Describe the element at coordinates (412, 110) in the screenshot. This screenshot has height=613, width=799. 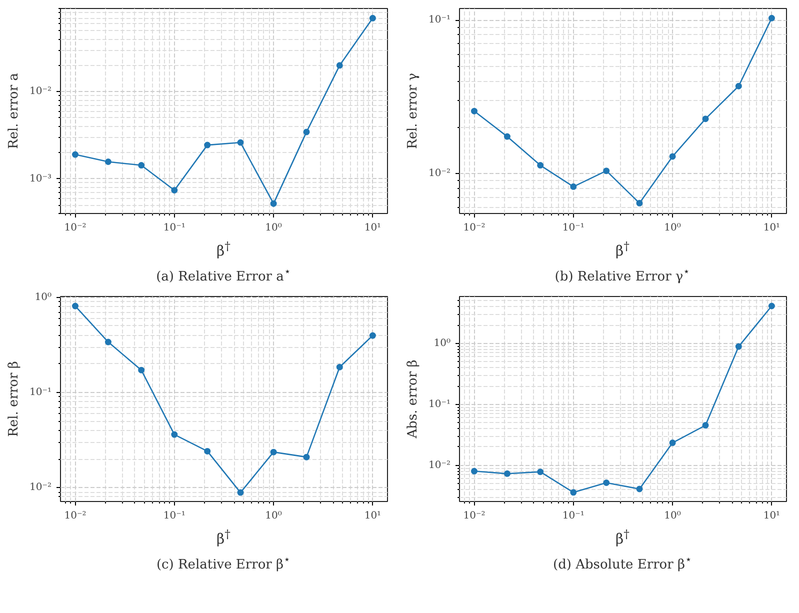
I see `y-axis-title: Rel. error γ` at that location.